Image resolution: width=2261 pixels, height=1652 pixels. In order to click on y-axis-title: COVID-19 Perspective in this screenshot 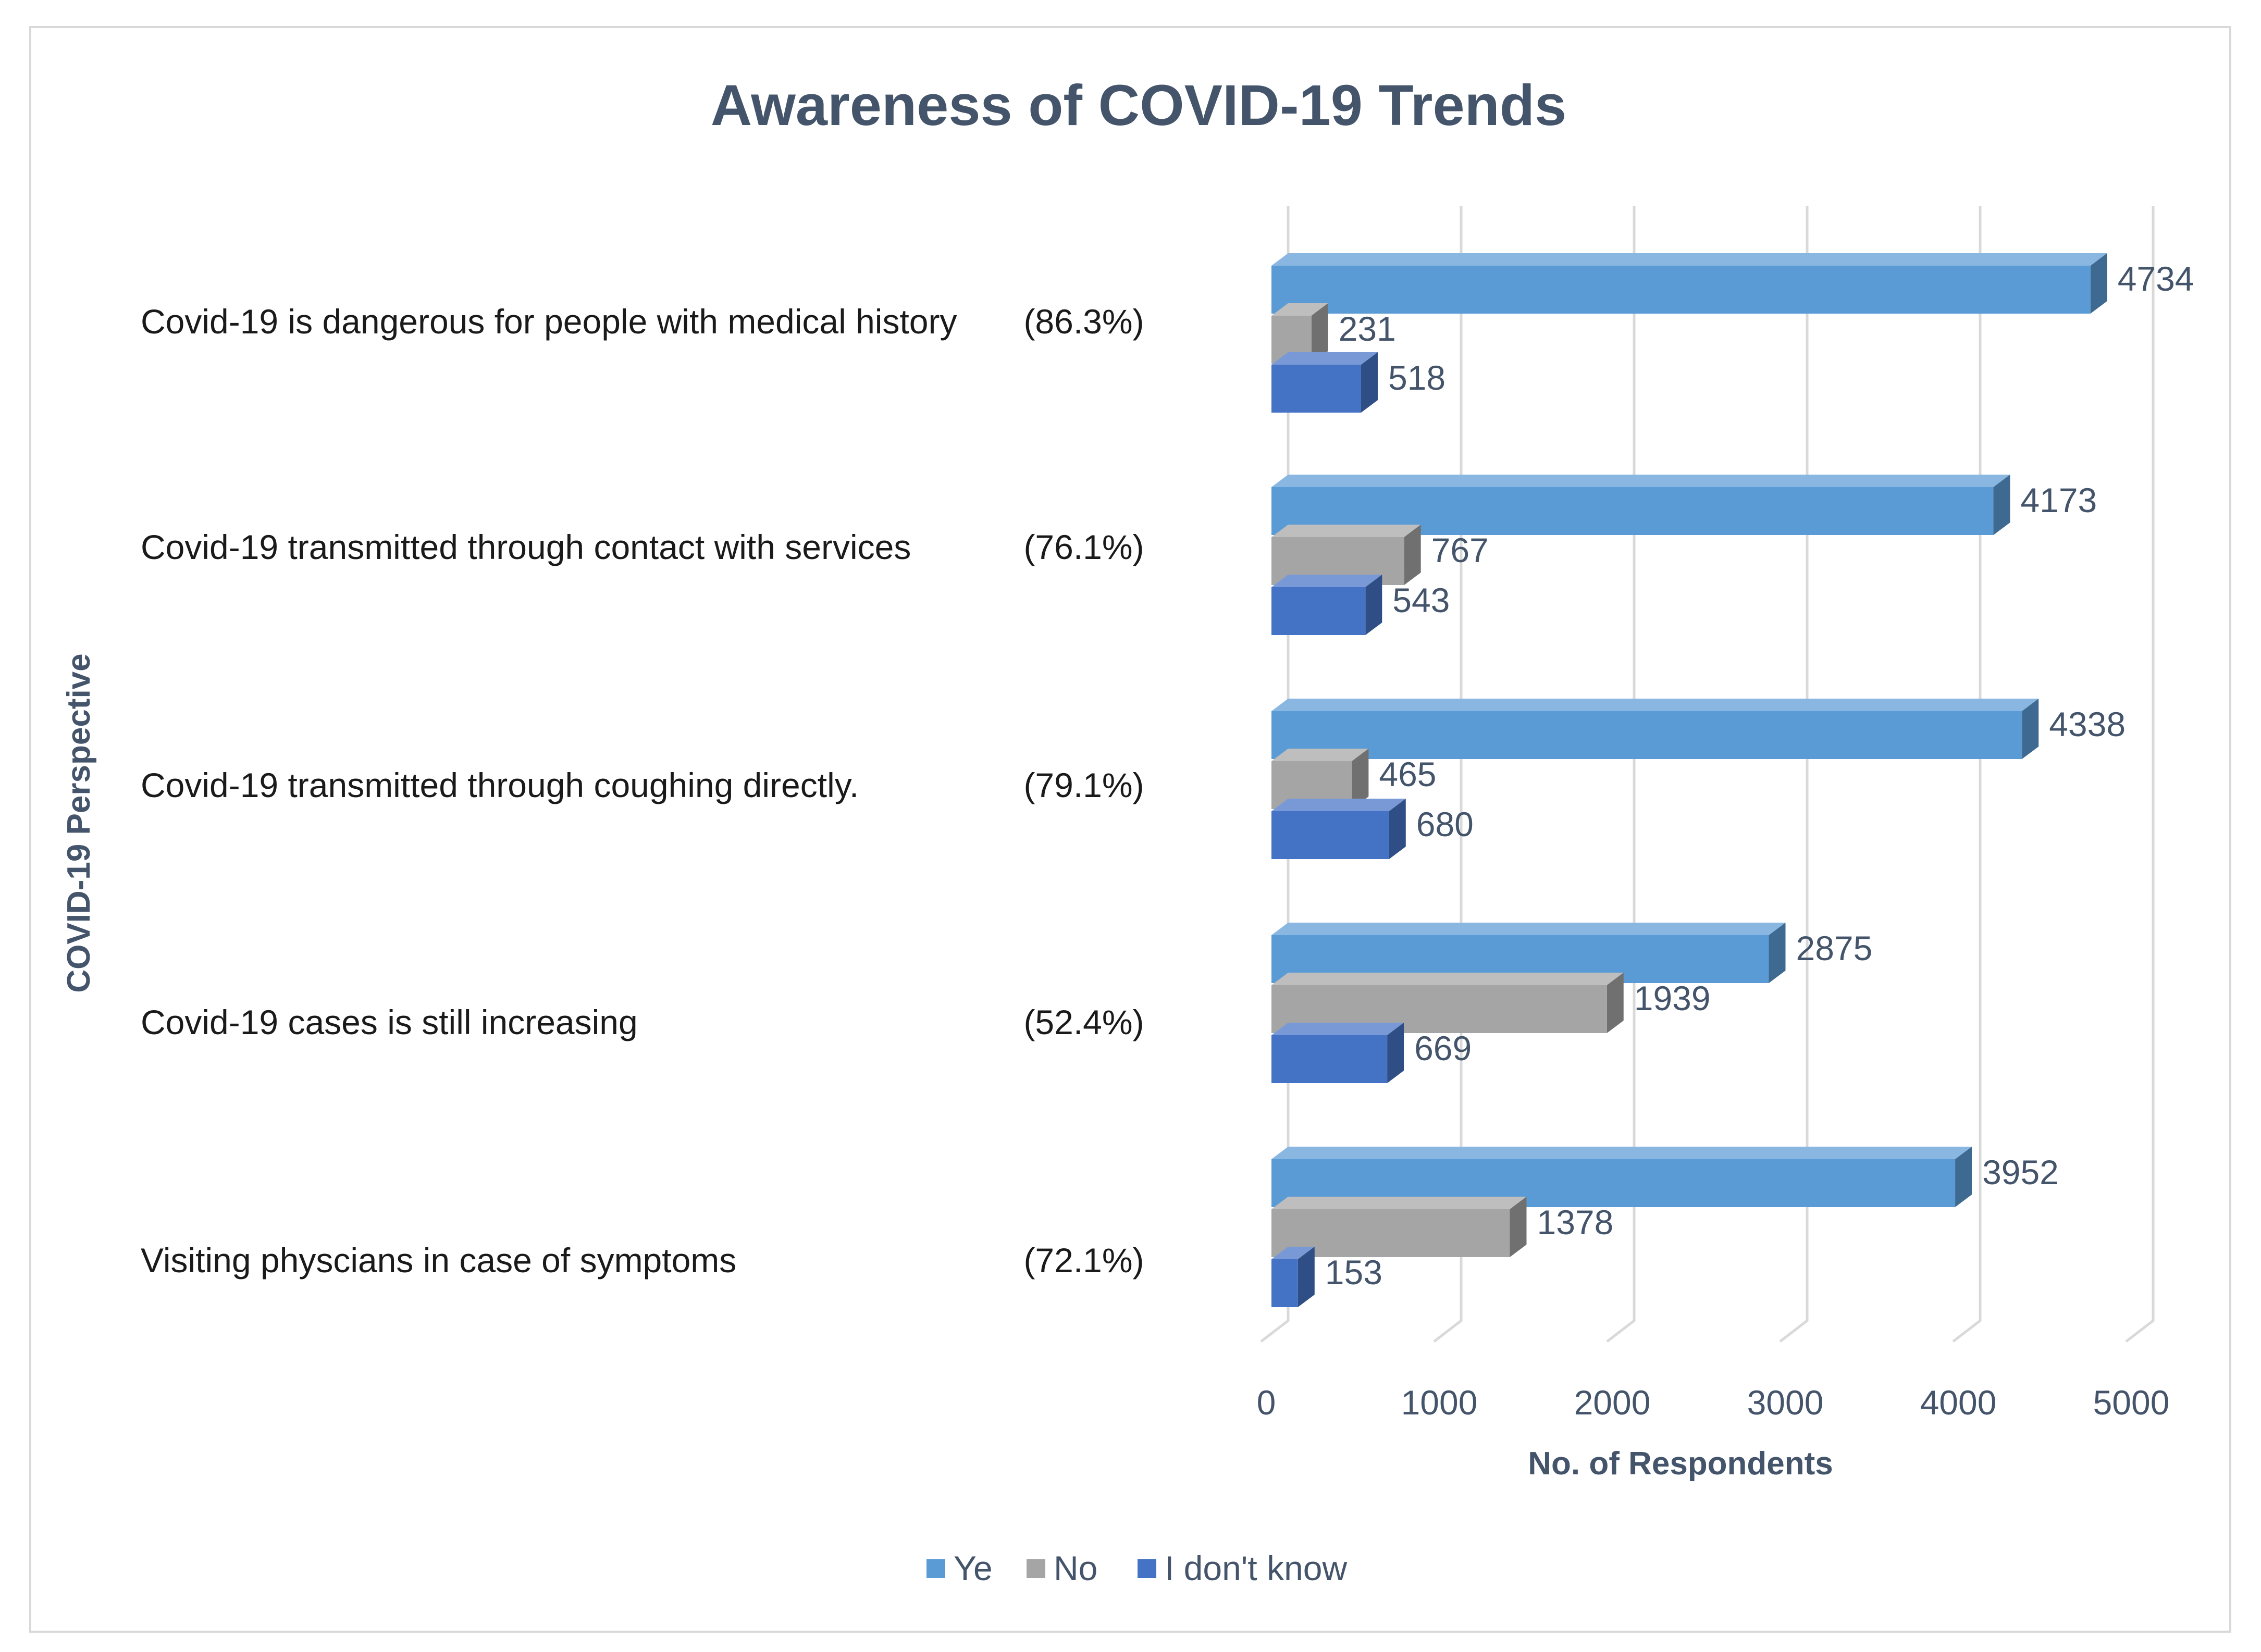, I will do `click(79, 822)`.